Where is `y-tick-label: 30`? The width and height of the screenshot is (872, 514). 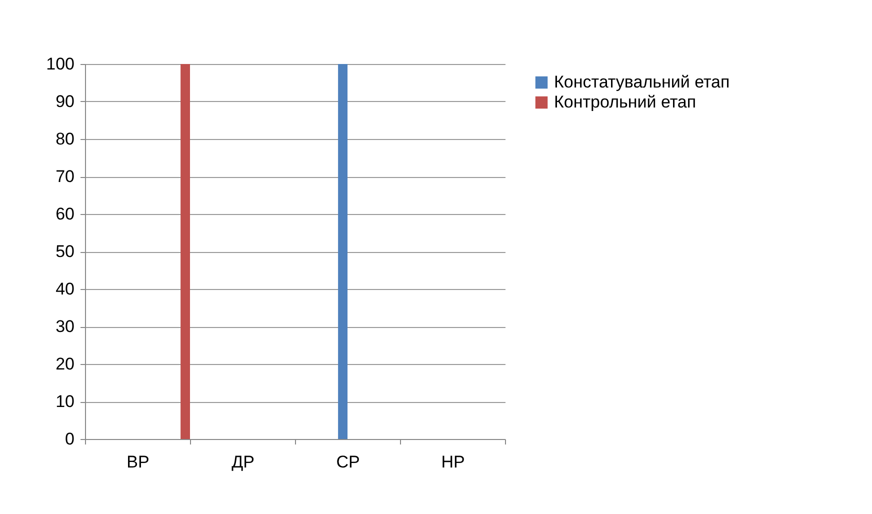 y-tick-label: 30 is located at coordinates (65, 326).